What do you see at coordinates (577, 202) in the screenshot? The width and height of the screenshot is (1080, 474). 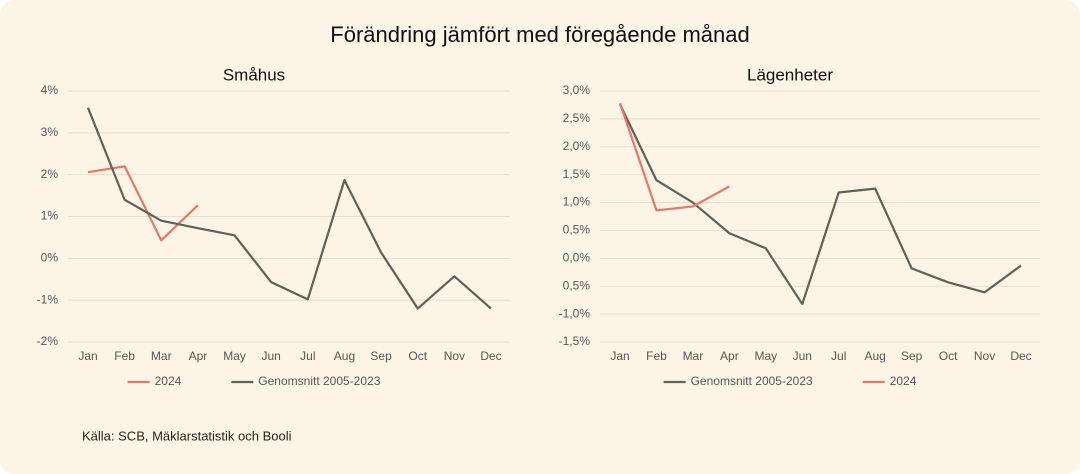 I see `y-tick-label: 1,0%` at bounding box center [577, 202].